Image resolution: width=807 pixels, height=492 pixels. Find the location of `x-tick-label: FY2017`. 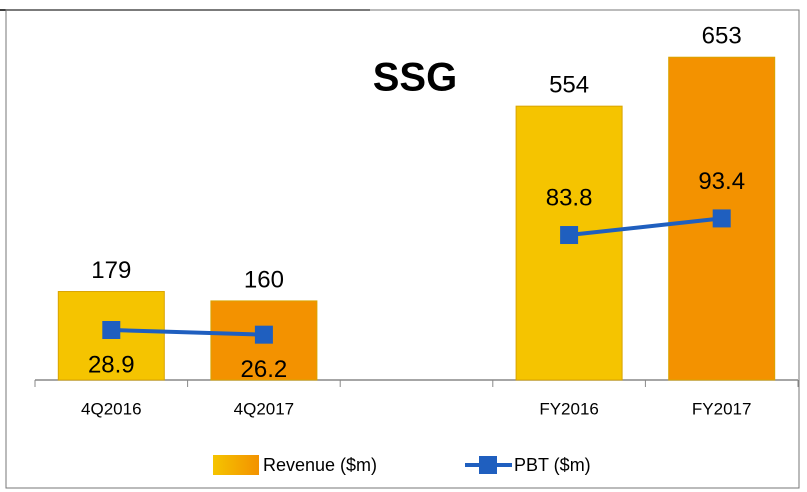

x-tick-label: FY2017 is located at coordinates (722, 408).